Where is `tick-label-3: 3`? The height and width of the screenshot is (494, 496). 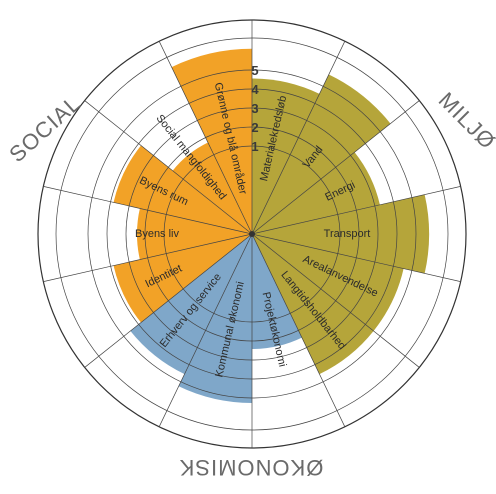
tick-label-3: 3 is located at coordinates (254, 108).